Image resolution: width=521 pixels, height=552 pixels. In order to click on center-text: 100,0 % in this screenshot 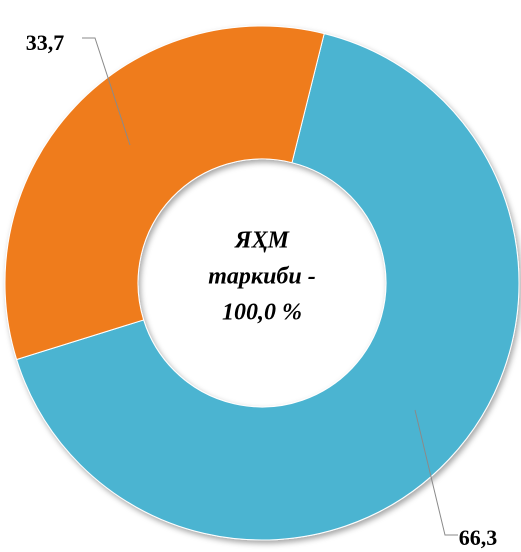, I will do `click(262, 313)`.